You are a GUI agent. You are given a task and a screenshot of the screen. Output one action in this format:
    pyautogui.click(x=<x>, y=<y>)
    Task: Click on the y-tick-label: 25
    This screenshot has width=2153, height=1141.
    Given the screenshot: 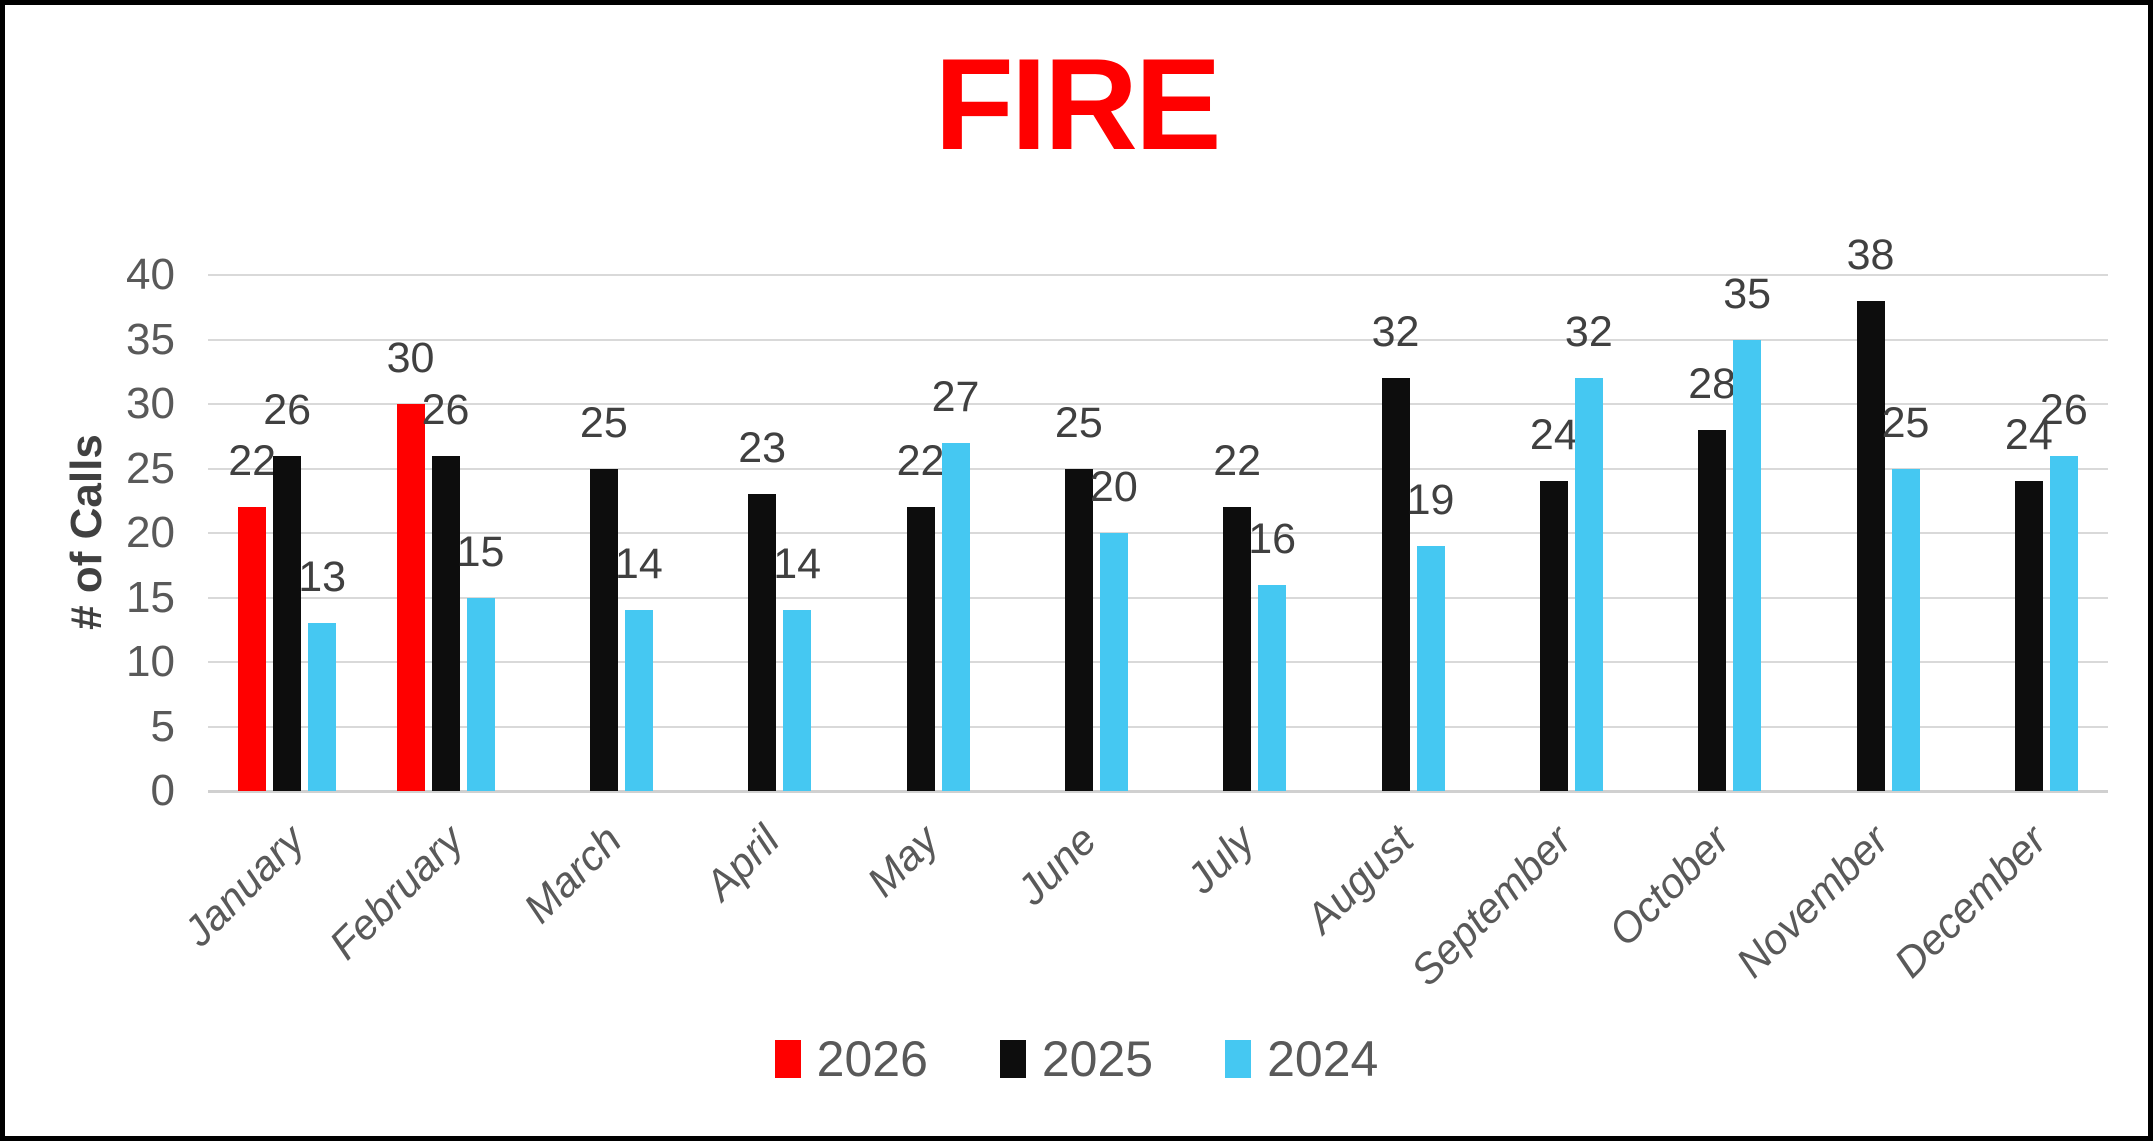 What is the action you would take?
    pyautogui.click(x=150, y=468)
    